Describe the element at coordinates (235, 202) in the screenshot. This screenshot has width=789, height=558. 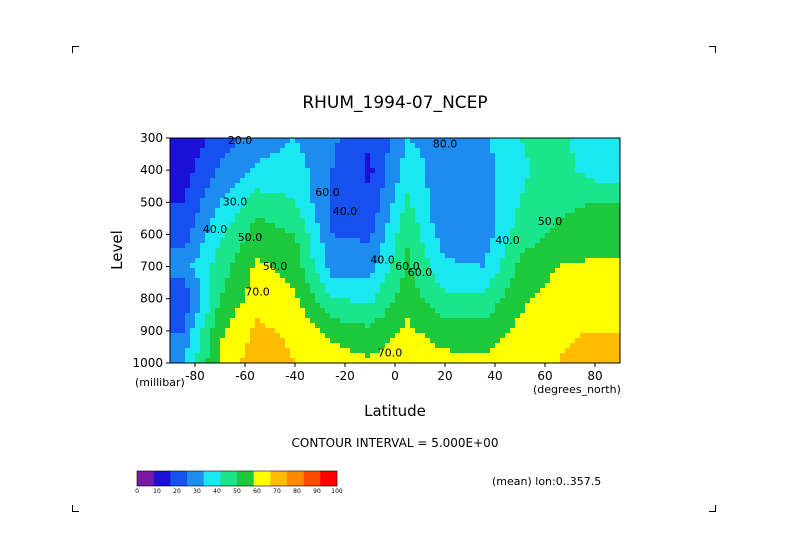
I see `contour-label: 30.0` at that location.